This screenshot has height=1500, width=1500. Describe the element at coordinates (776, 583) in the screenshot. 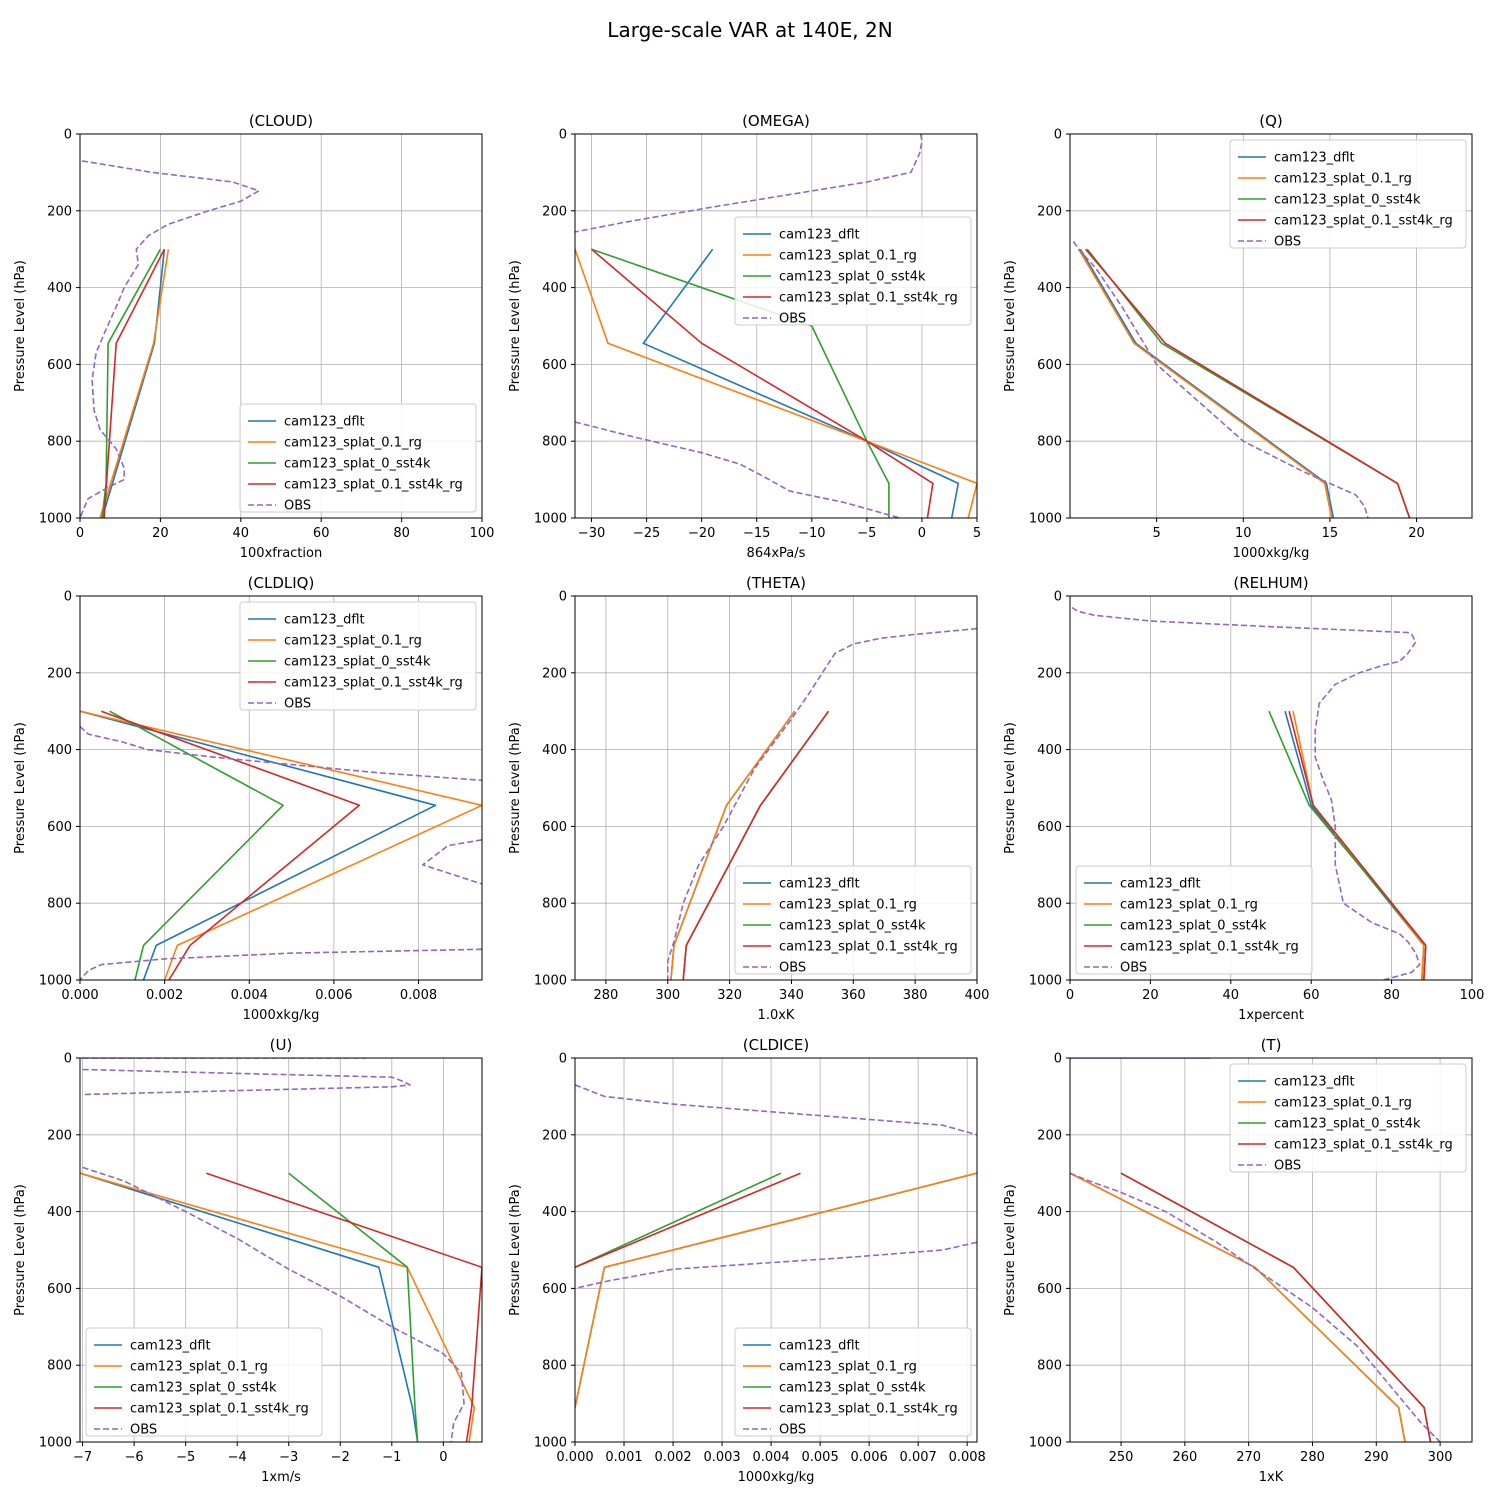

I see `panel-title: (THETA)` at that location.